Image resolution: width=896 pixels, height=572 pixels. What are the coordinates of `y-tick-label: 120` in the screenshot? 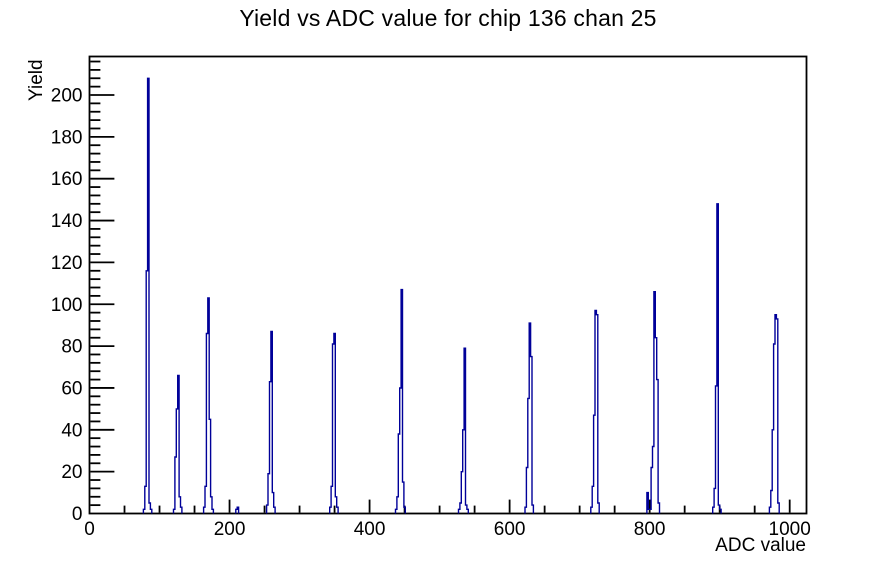 It's located at (67, 263).